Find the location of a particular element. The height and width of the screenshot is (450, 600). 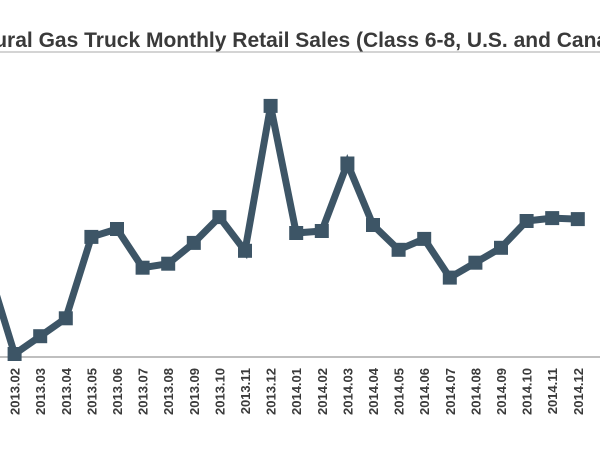

x-tick-label: 2014.12 is located at coordinates (578, 391).